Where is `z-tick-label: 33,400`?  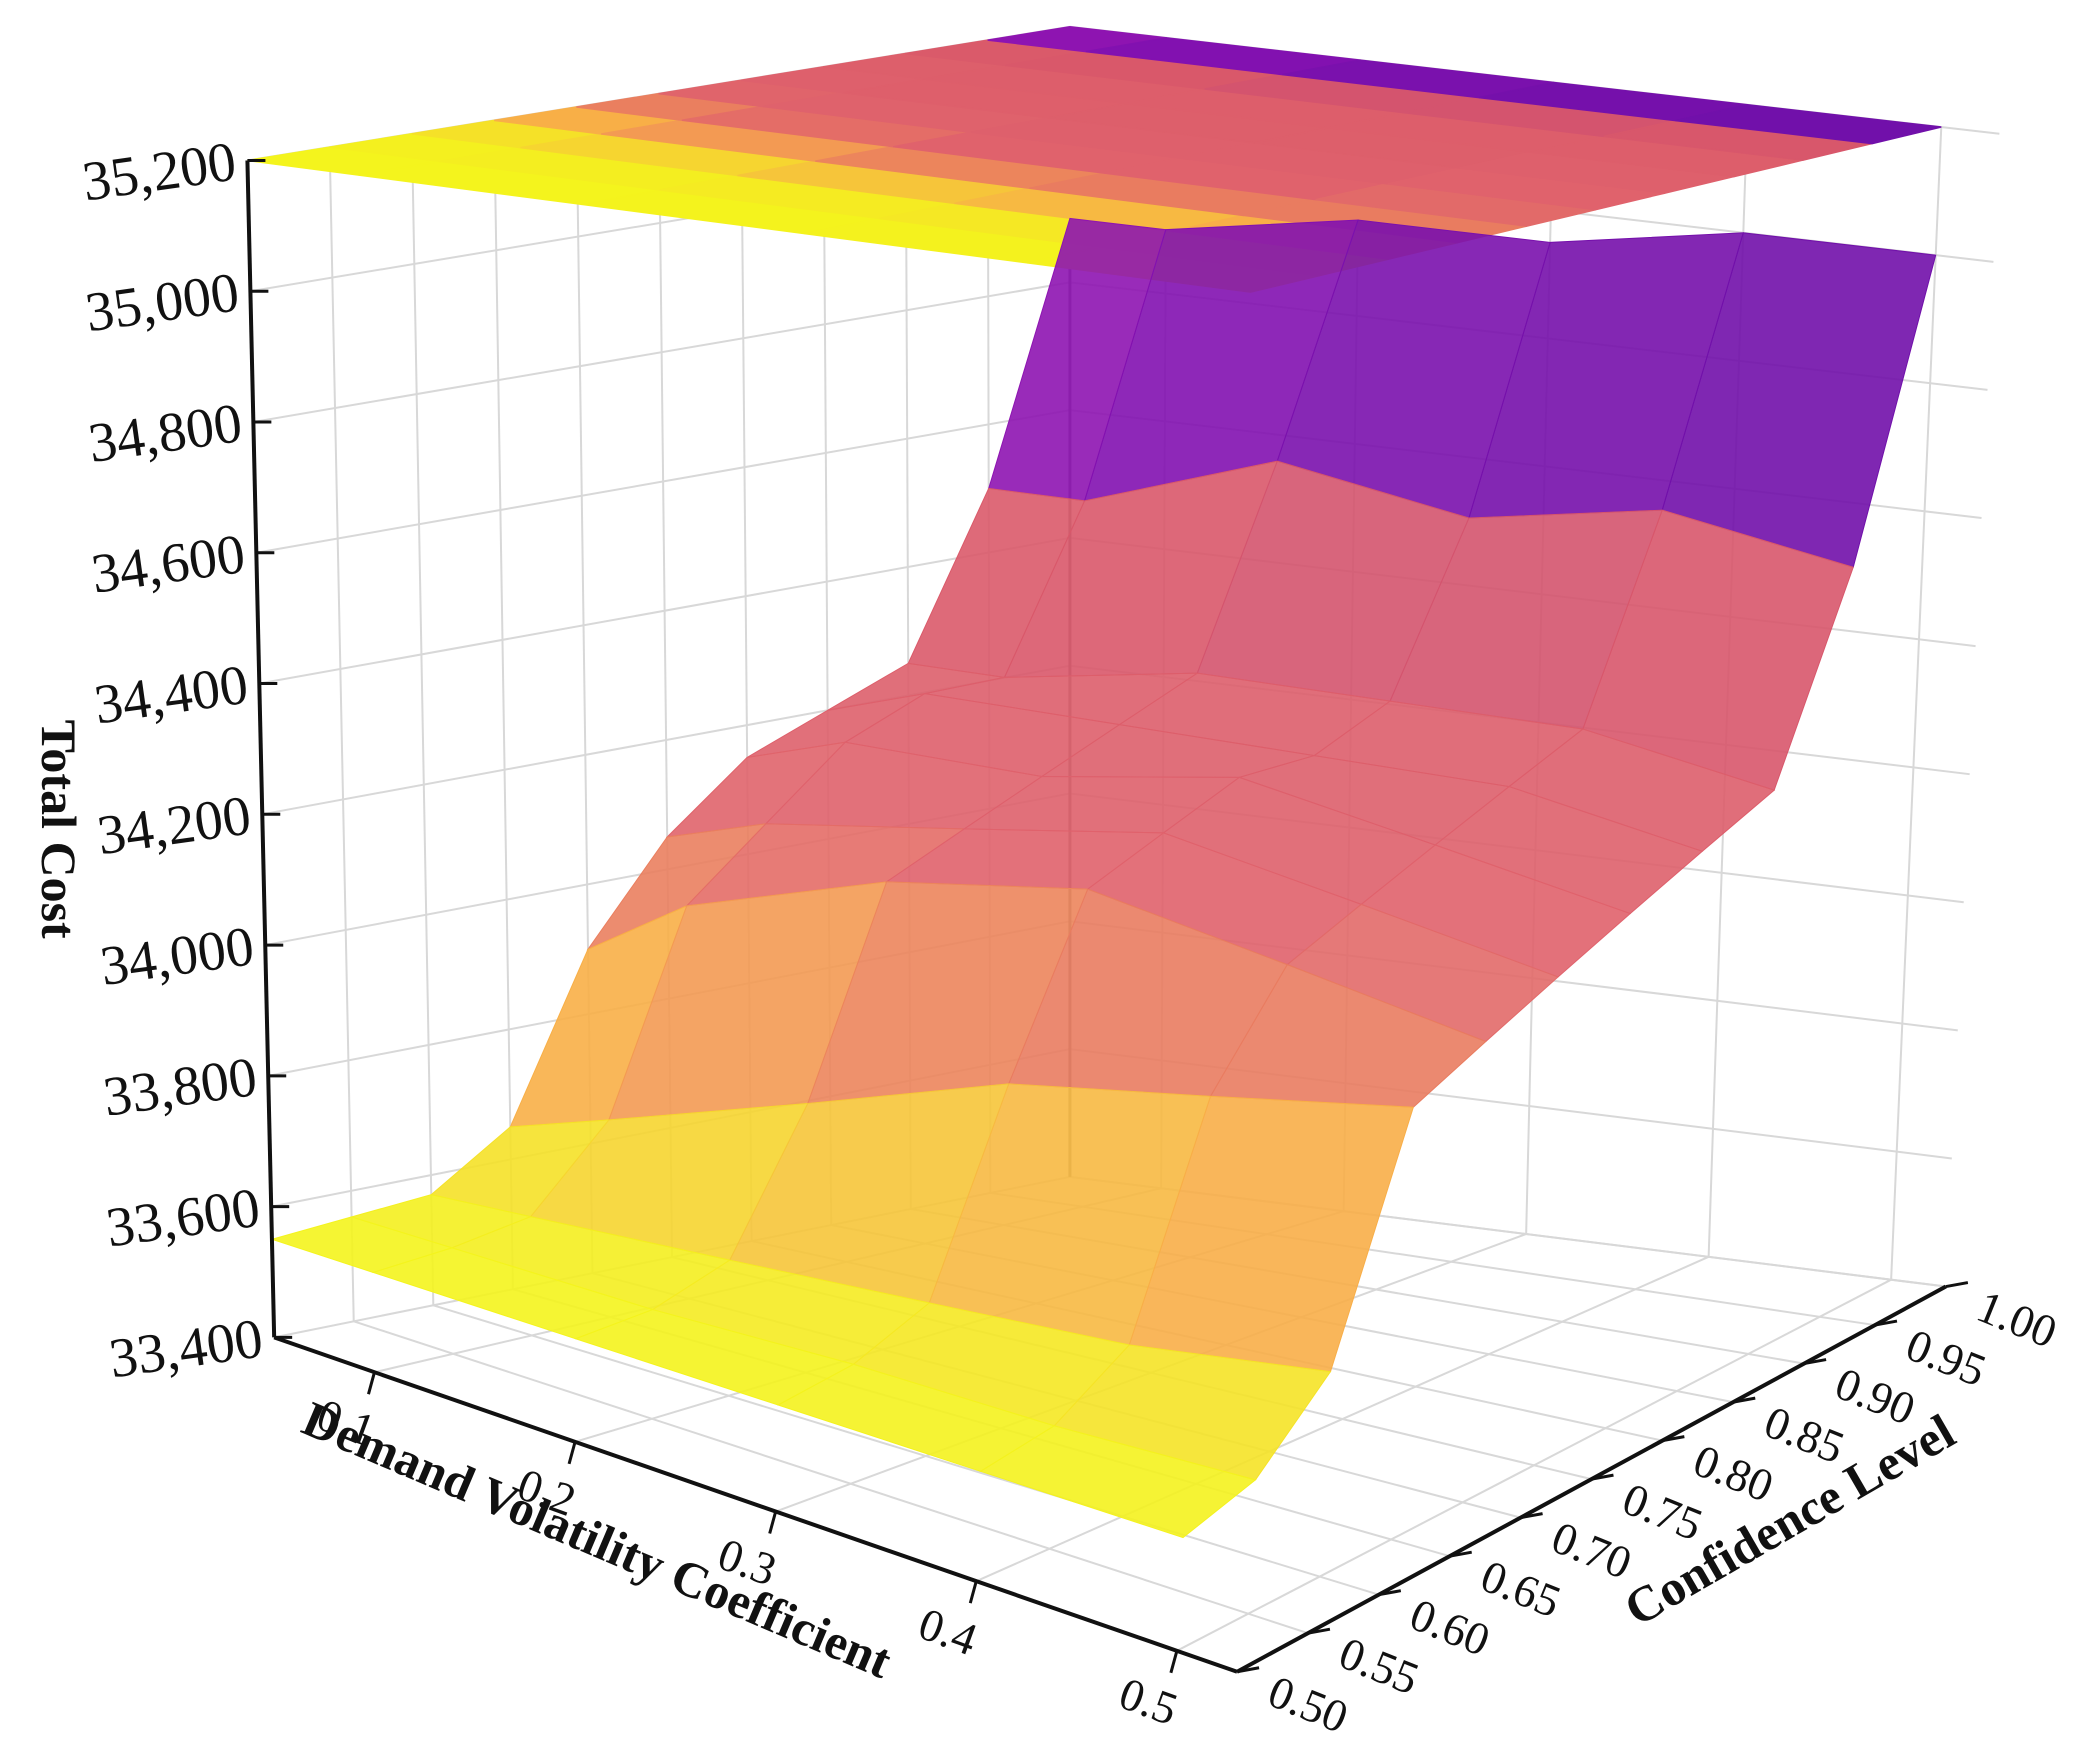 z-tick-label: 33,400 is located at coordinates (185, 1349).